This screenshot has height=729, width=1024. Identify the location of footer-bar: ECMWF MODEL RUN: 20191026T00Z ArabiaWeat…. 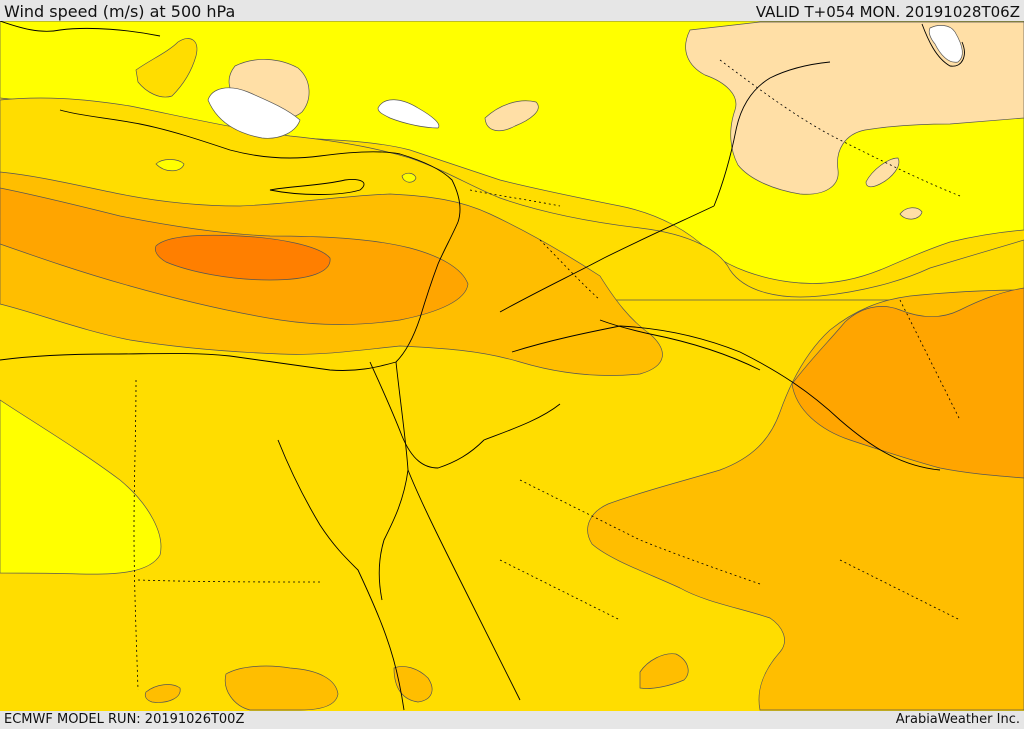
(512, 720).